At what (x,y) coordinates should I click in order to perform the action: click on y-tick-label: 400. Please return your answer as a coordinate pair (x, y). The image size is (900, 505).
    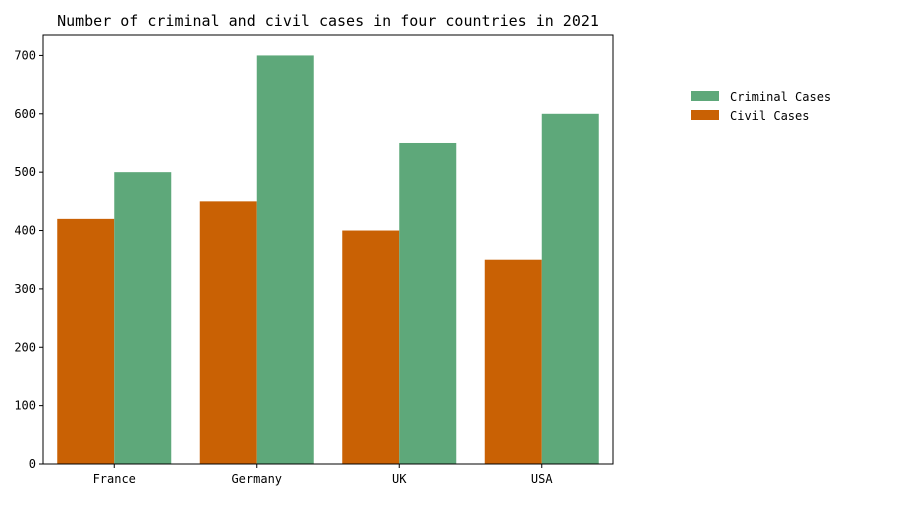
    Looking at the image, I should click on (25, 231).